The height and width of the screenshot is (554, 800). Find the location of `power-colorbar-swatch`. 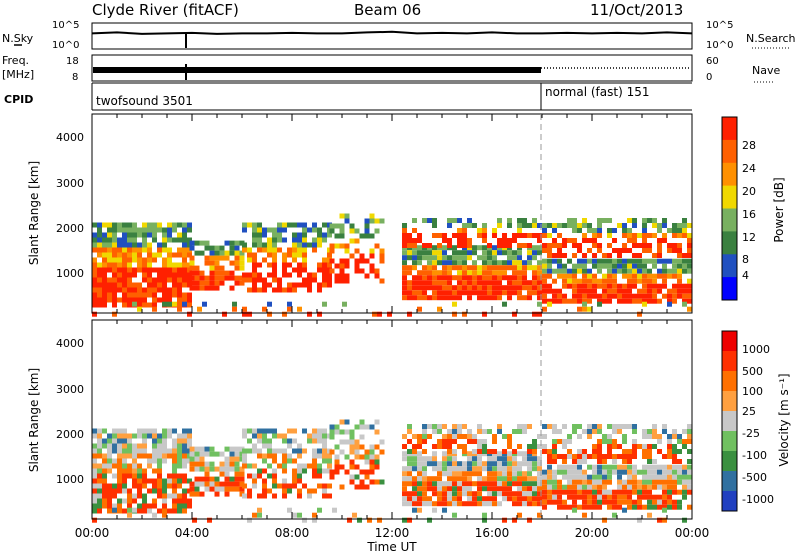

power-colorbar-swatch is located at coordinates (729, 266).